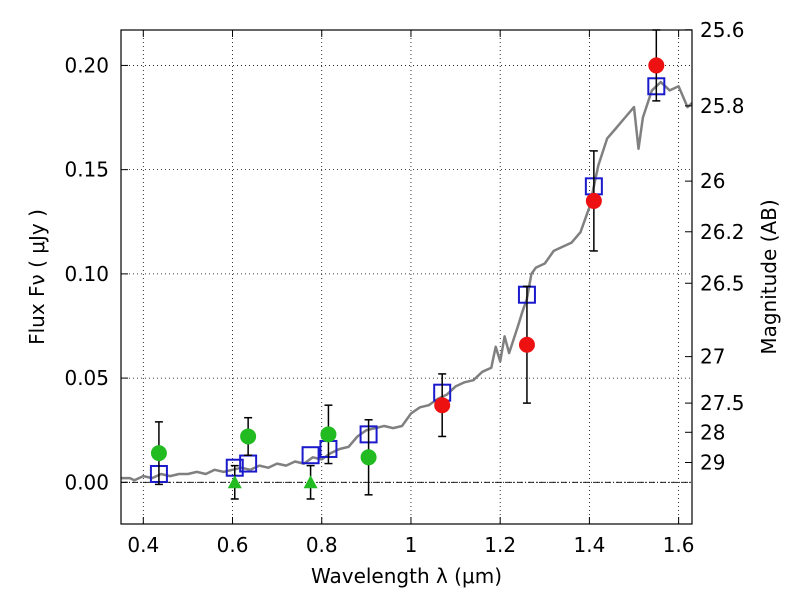 The height and width of the screenshot is (600, 800). Describe the element at coordinates (722, 30) in the screenshot. I see `right-tick-label-0: 25.6` at that location.